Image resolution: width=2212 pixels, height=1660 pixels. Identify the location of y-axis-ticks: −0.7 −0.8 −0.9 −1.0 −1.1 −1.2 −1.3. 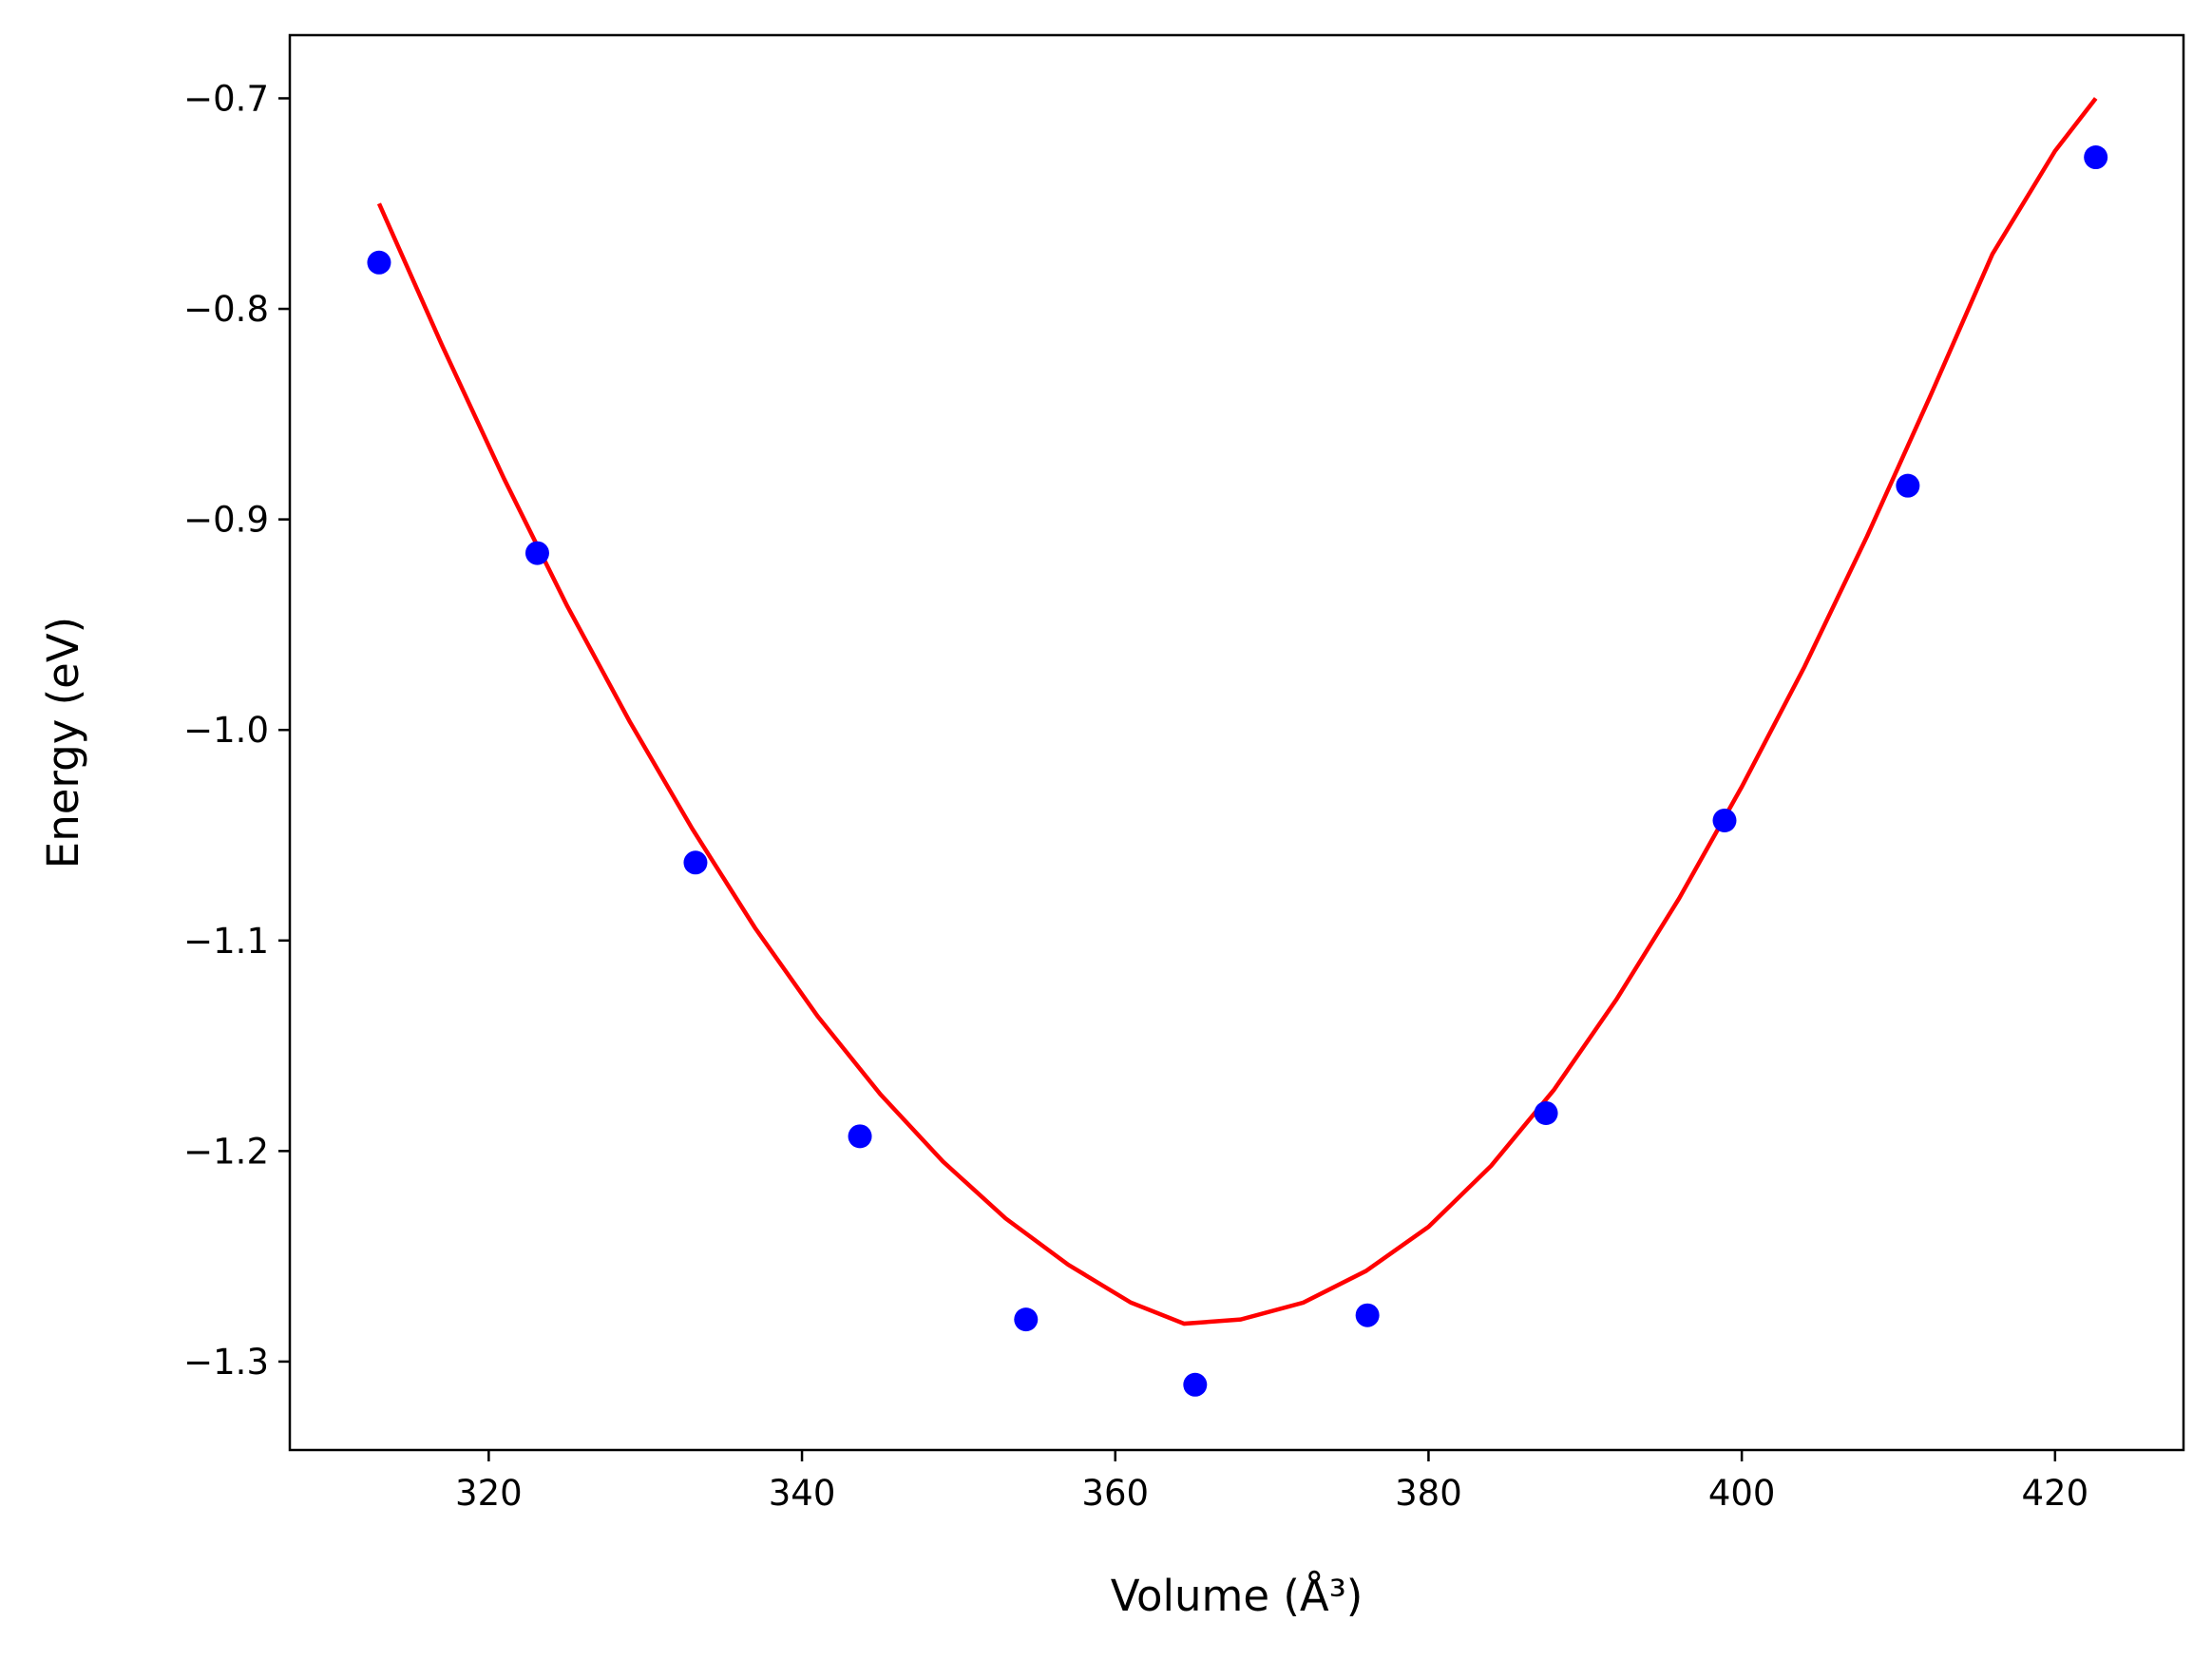
(236, 730).